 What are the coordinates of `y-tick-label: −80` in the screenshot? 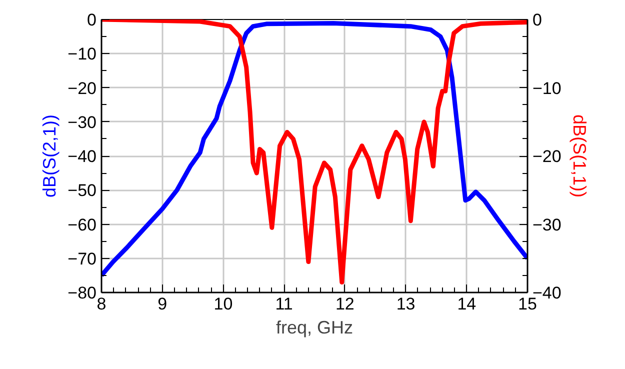 It's located at (82, 293).